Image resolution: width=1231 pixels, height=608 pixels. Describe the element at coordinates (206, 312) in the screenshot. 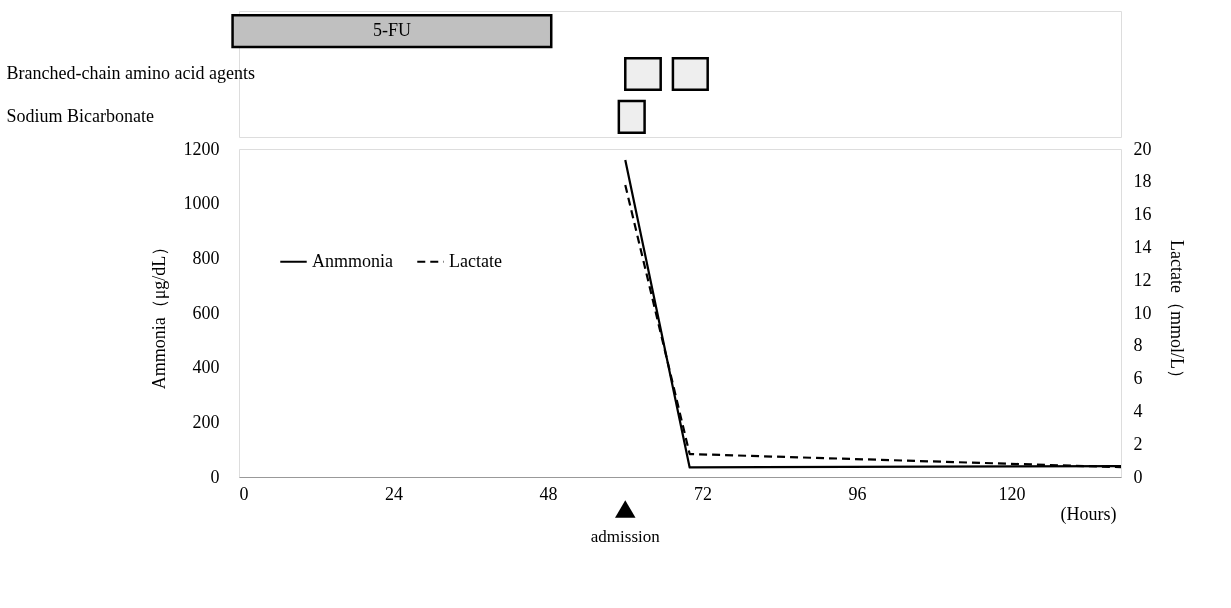

I see `y-tick-label: 600` at that location.